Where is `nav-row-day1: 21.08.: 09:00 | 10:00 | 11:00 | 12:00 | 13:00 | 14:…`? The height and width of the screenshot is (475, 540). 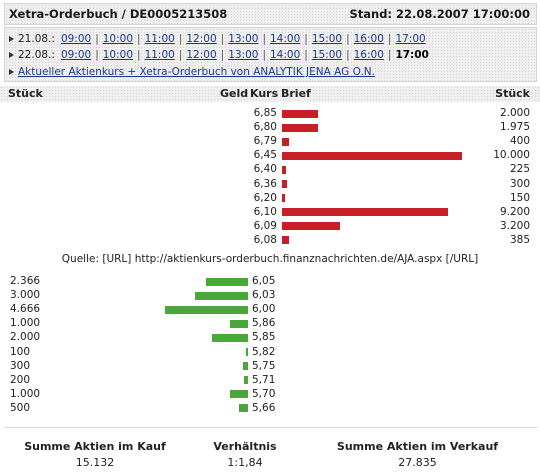 nav-row-day1: 21.08.: 09:00 | 10:00 | 11:00 | 12:00 | 13:00 | 14:… is located at coordinates (217, 39).